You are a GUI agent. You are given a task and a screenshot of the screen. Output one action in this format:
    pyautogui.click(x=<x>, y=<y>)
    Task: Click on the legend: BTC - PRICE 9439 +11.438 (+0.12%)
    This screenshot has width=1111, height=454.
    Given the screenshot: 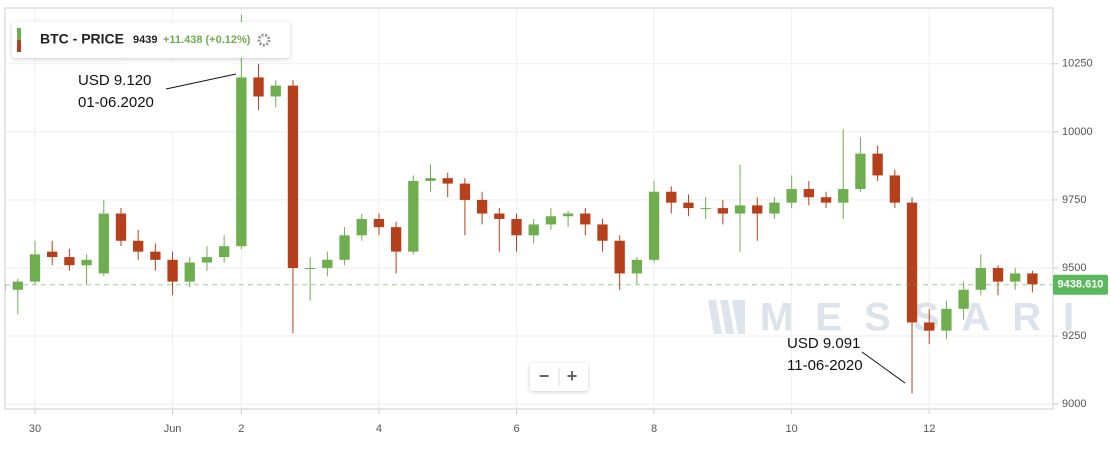 What is the action you would take?
    pyautogui.click(x=151, y=40)
    